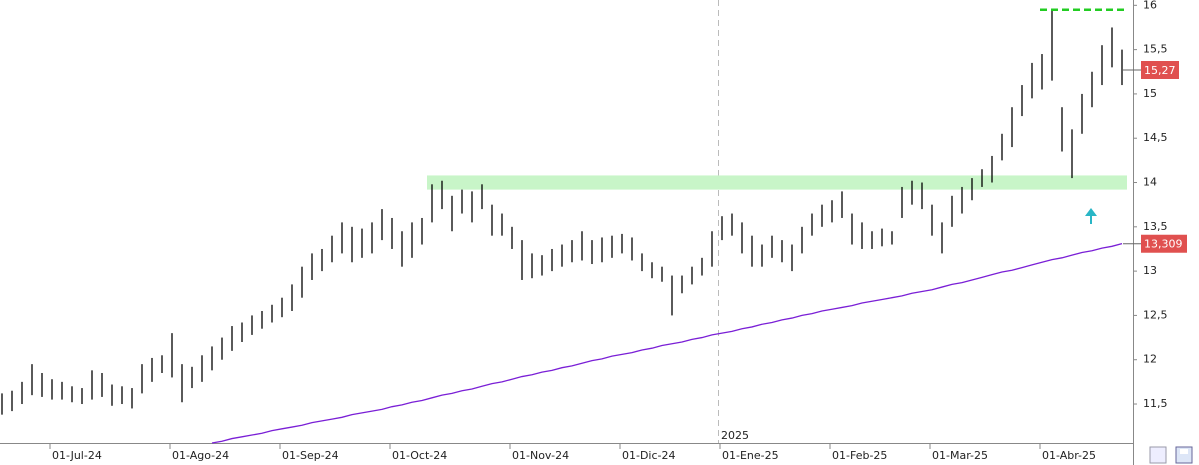  What do you see at coordinates (1150, 270) in the screenshot?
I see `y-tick-label: 13` at bounding box center [1150, 270].